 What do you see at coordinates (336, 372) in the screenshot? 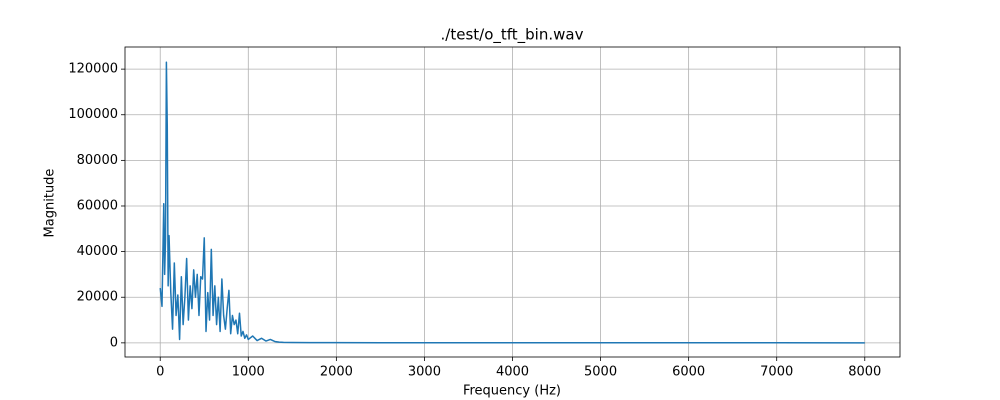
I see `x-tick-label: 2000` at bounding box center [336, 372].